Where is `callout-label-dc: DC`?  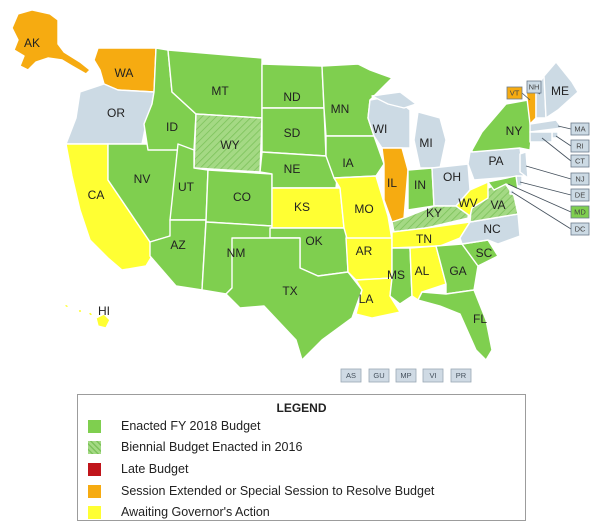 callout-label-dc: DC is located at coordinates (580, 228).